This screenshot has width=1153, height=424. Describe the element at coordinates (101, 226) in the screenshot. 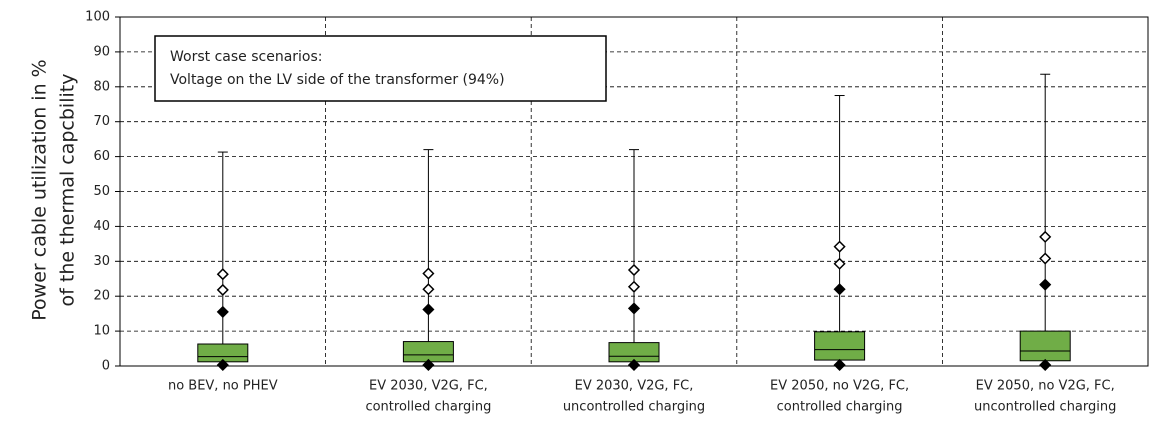

I see `y-tick-label: 40` at that location.